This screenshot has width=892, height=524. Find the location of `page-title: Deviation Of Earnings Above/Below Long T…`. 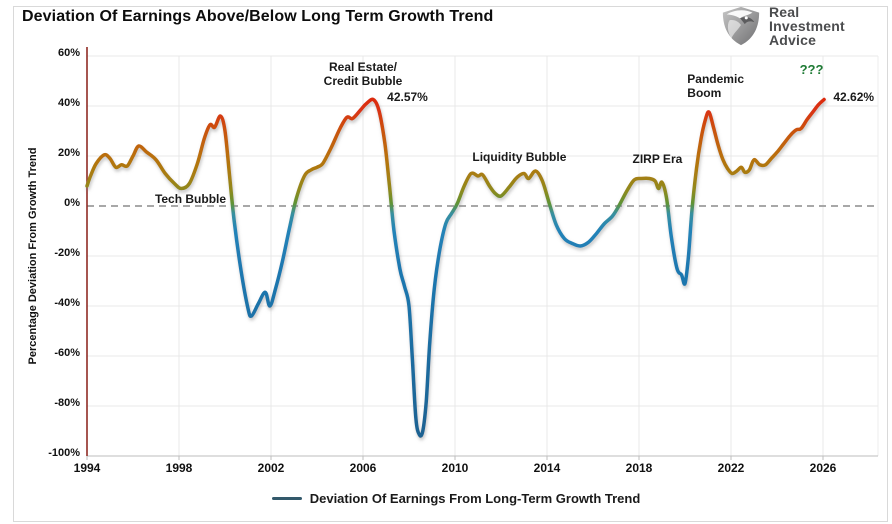

page-title: Deviation Of Earnings Above/Below Long T… is located at coordinates (258, 16).